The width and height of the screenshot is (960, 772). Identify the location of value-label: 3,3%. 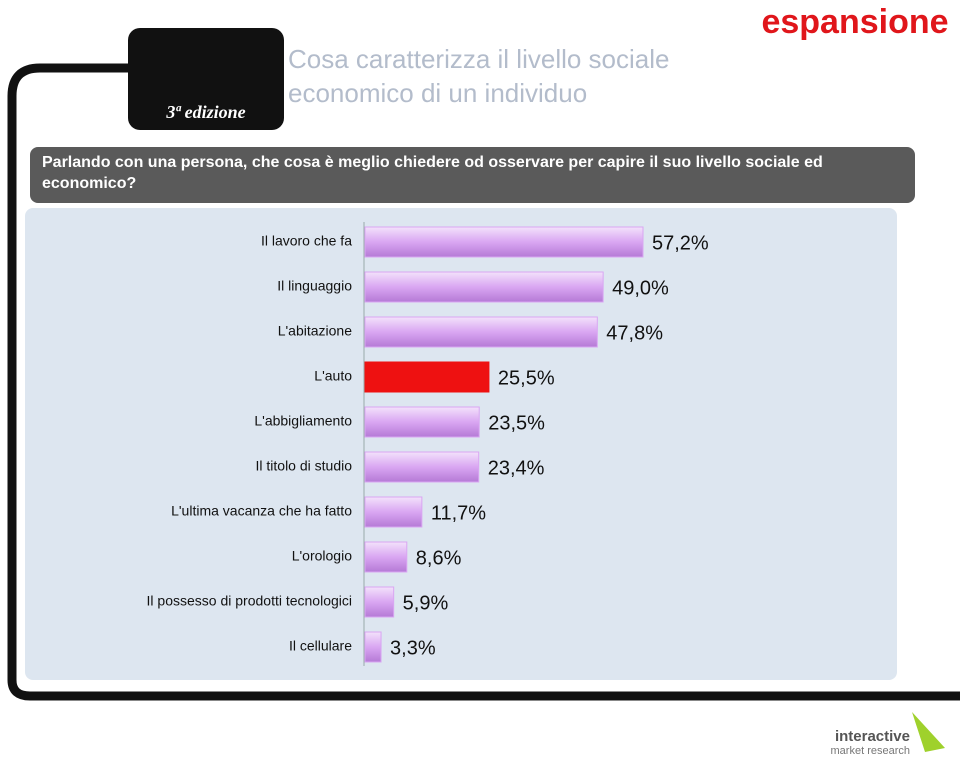
(413, 648).